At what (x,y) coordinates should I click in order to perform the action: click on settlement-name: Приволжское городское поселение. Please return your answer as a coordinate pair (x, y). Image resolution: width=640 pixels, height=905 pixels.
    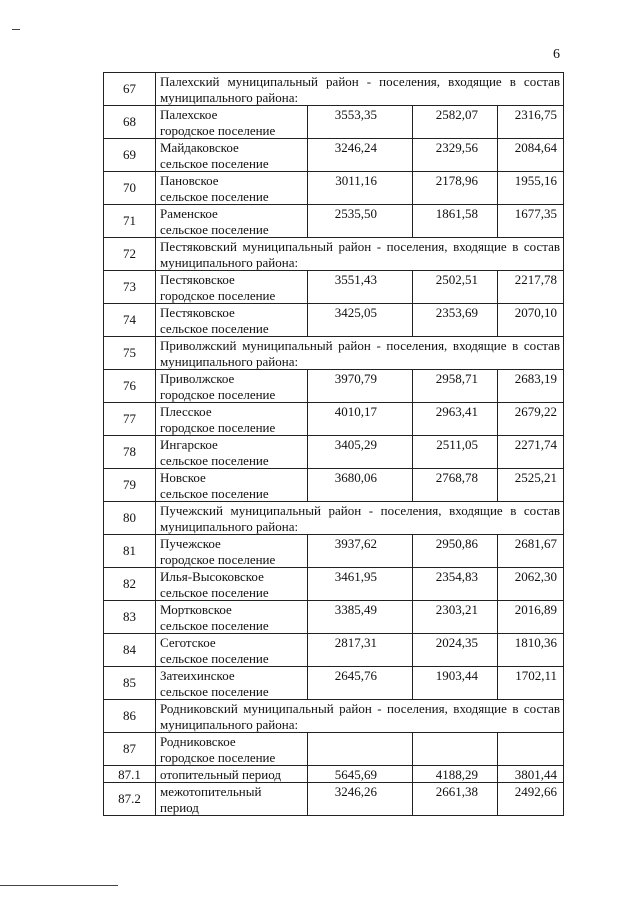
    Looking at the image, I should click on (231, 386).